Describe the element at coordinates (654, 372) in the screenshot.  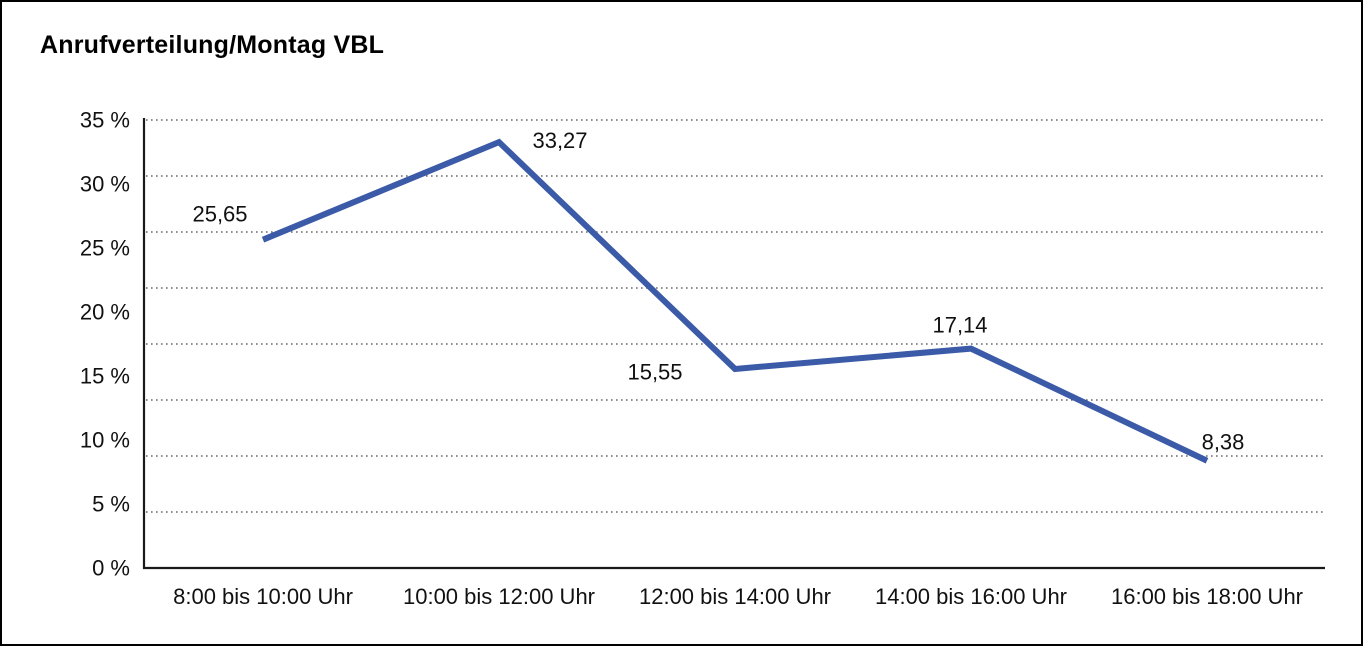
I see `data-point-value-label: 15,55` at that location.